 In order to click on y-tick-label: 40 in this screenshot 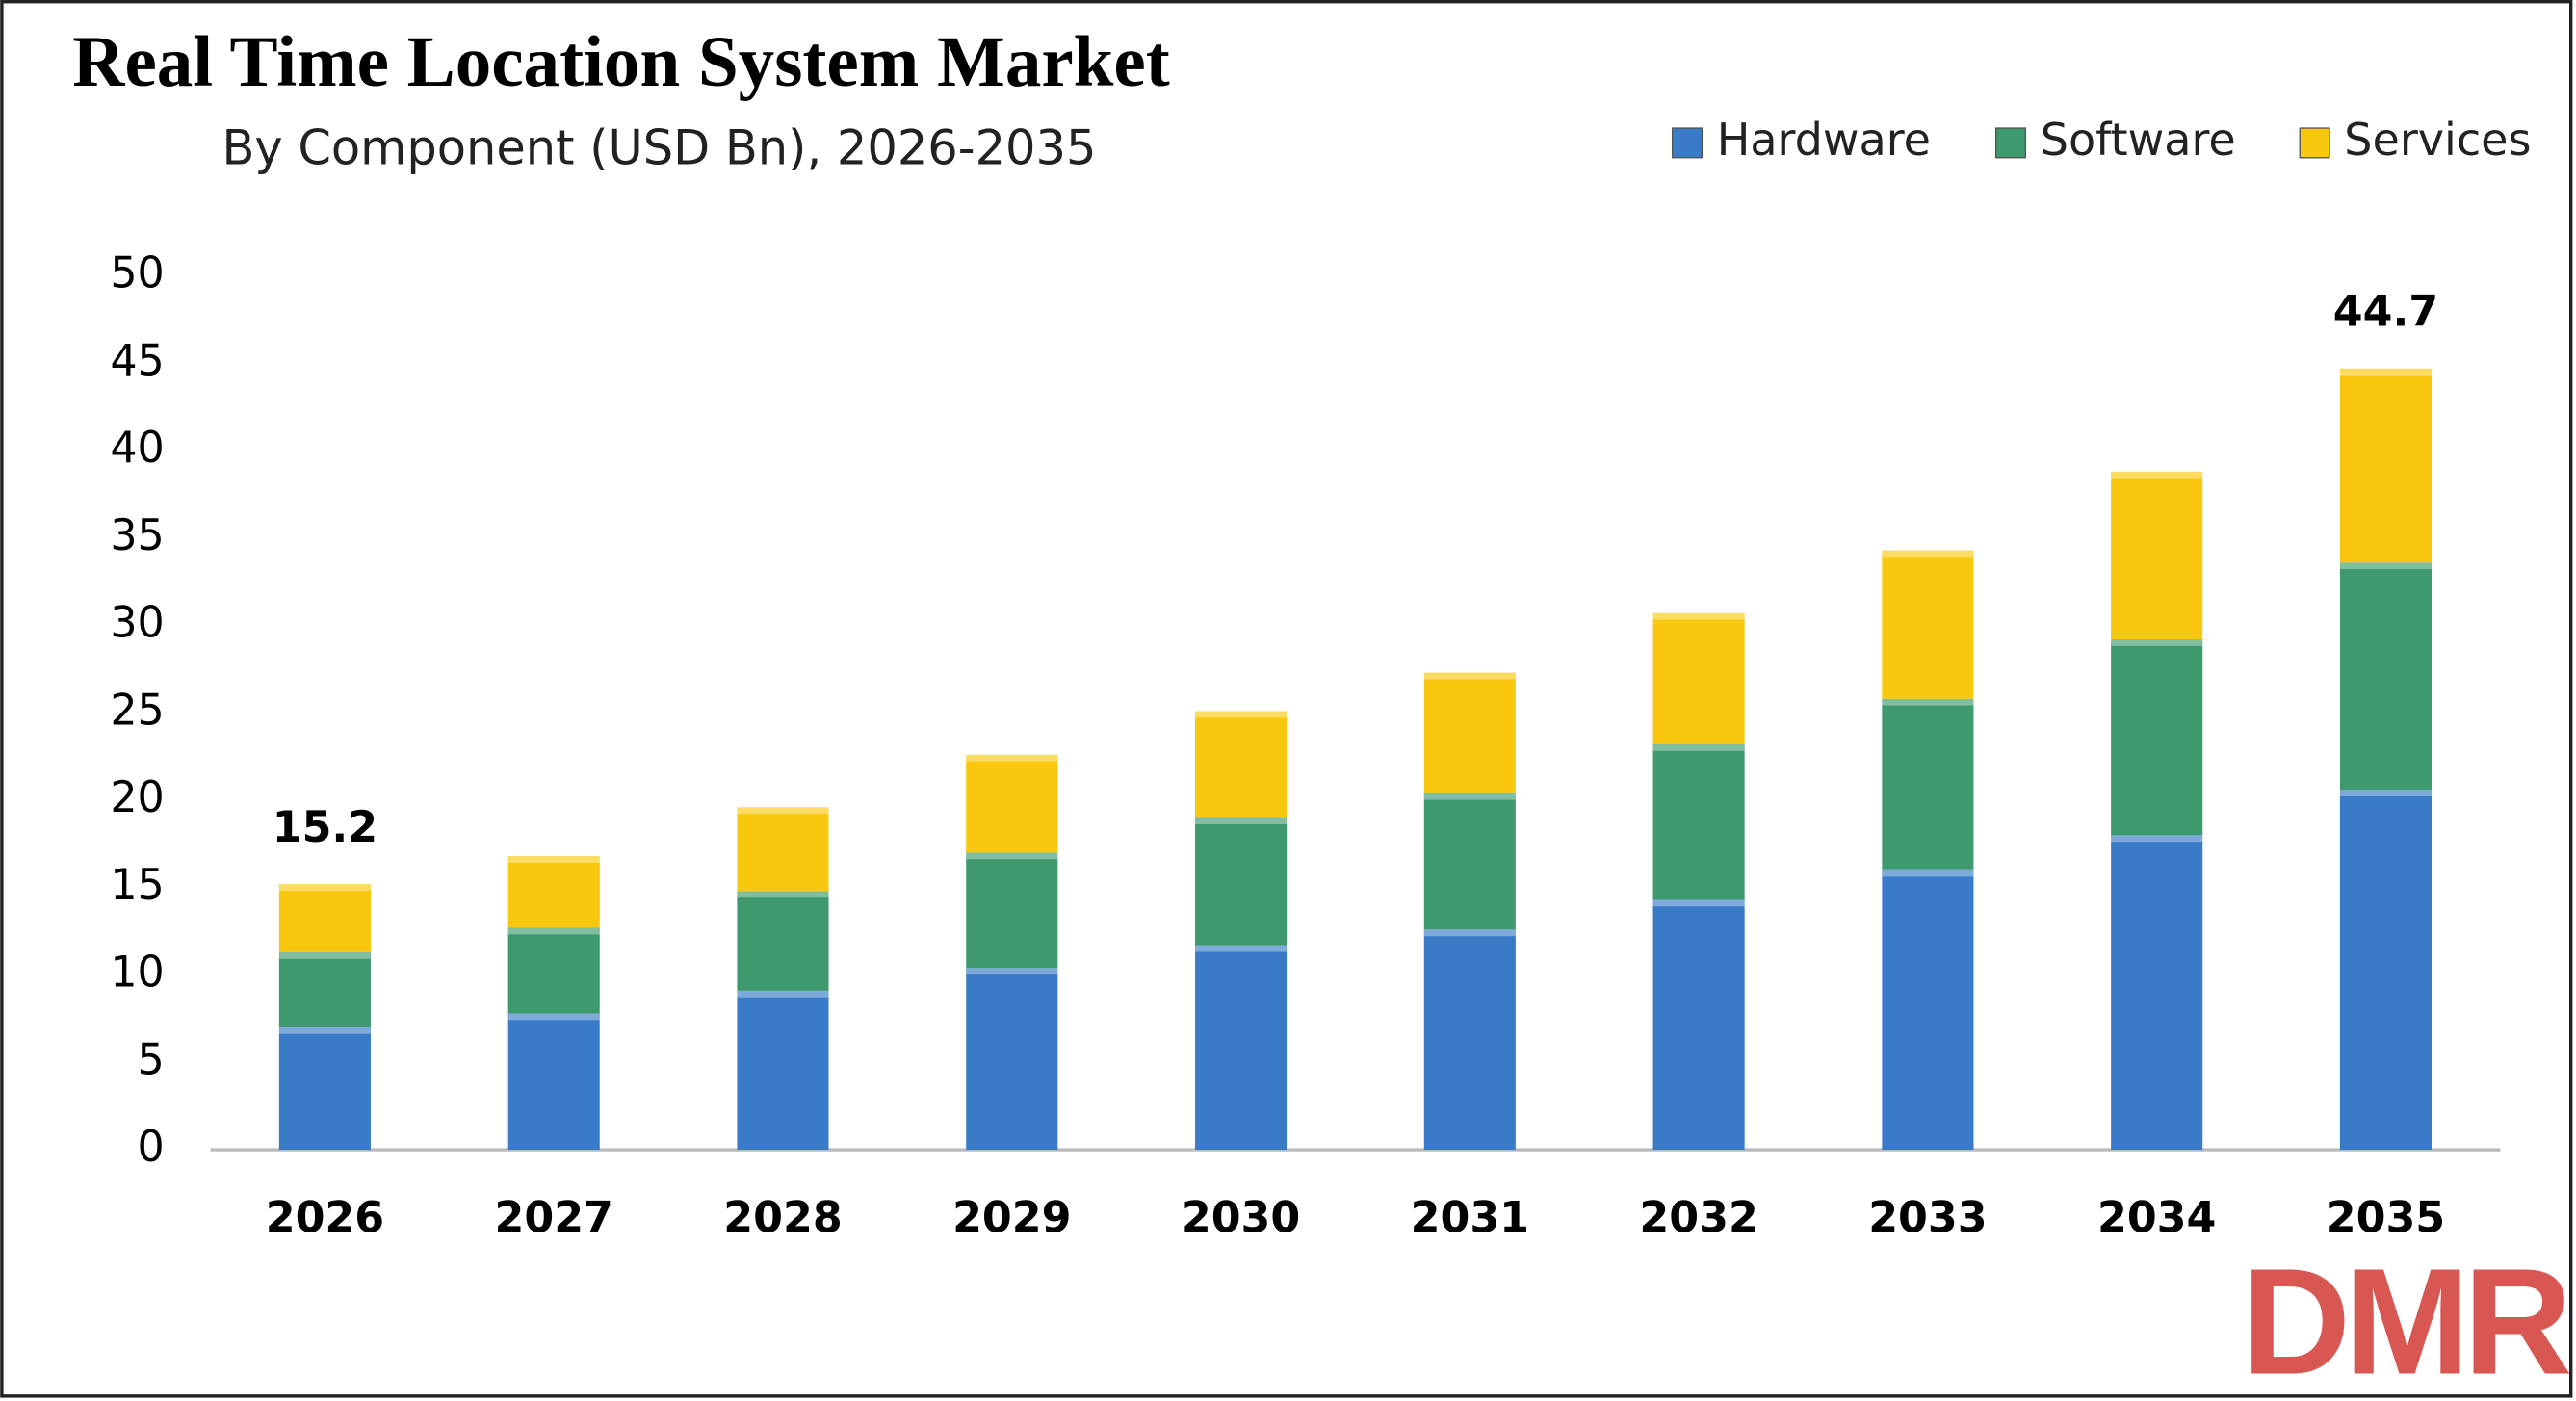, I will do `click(137, 449)`.